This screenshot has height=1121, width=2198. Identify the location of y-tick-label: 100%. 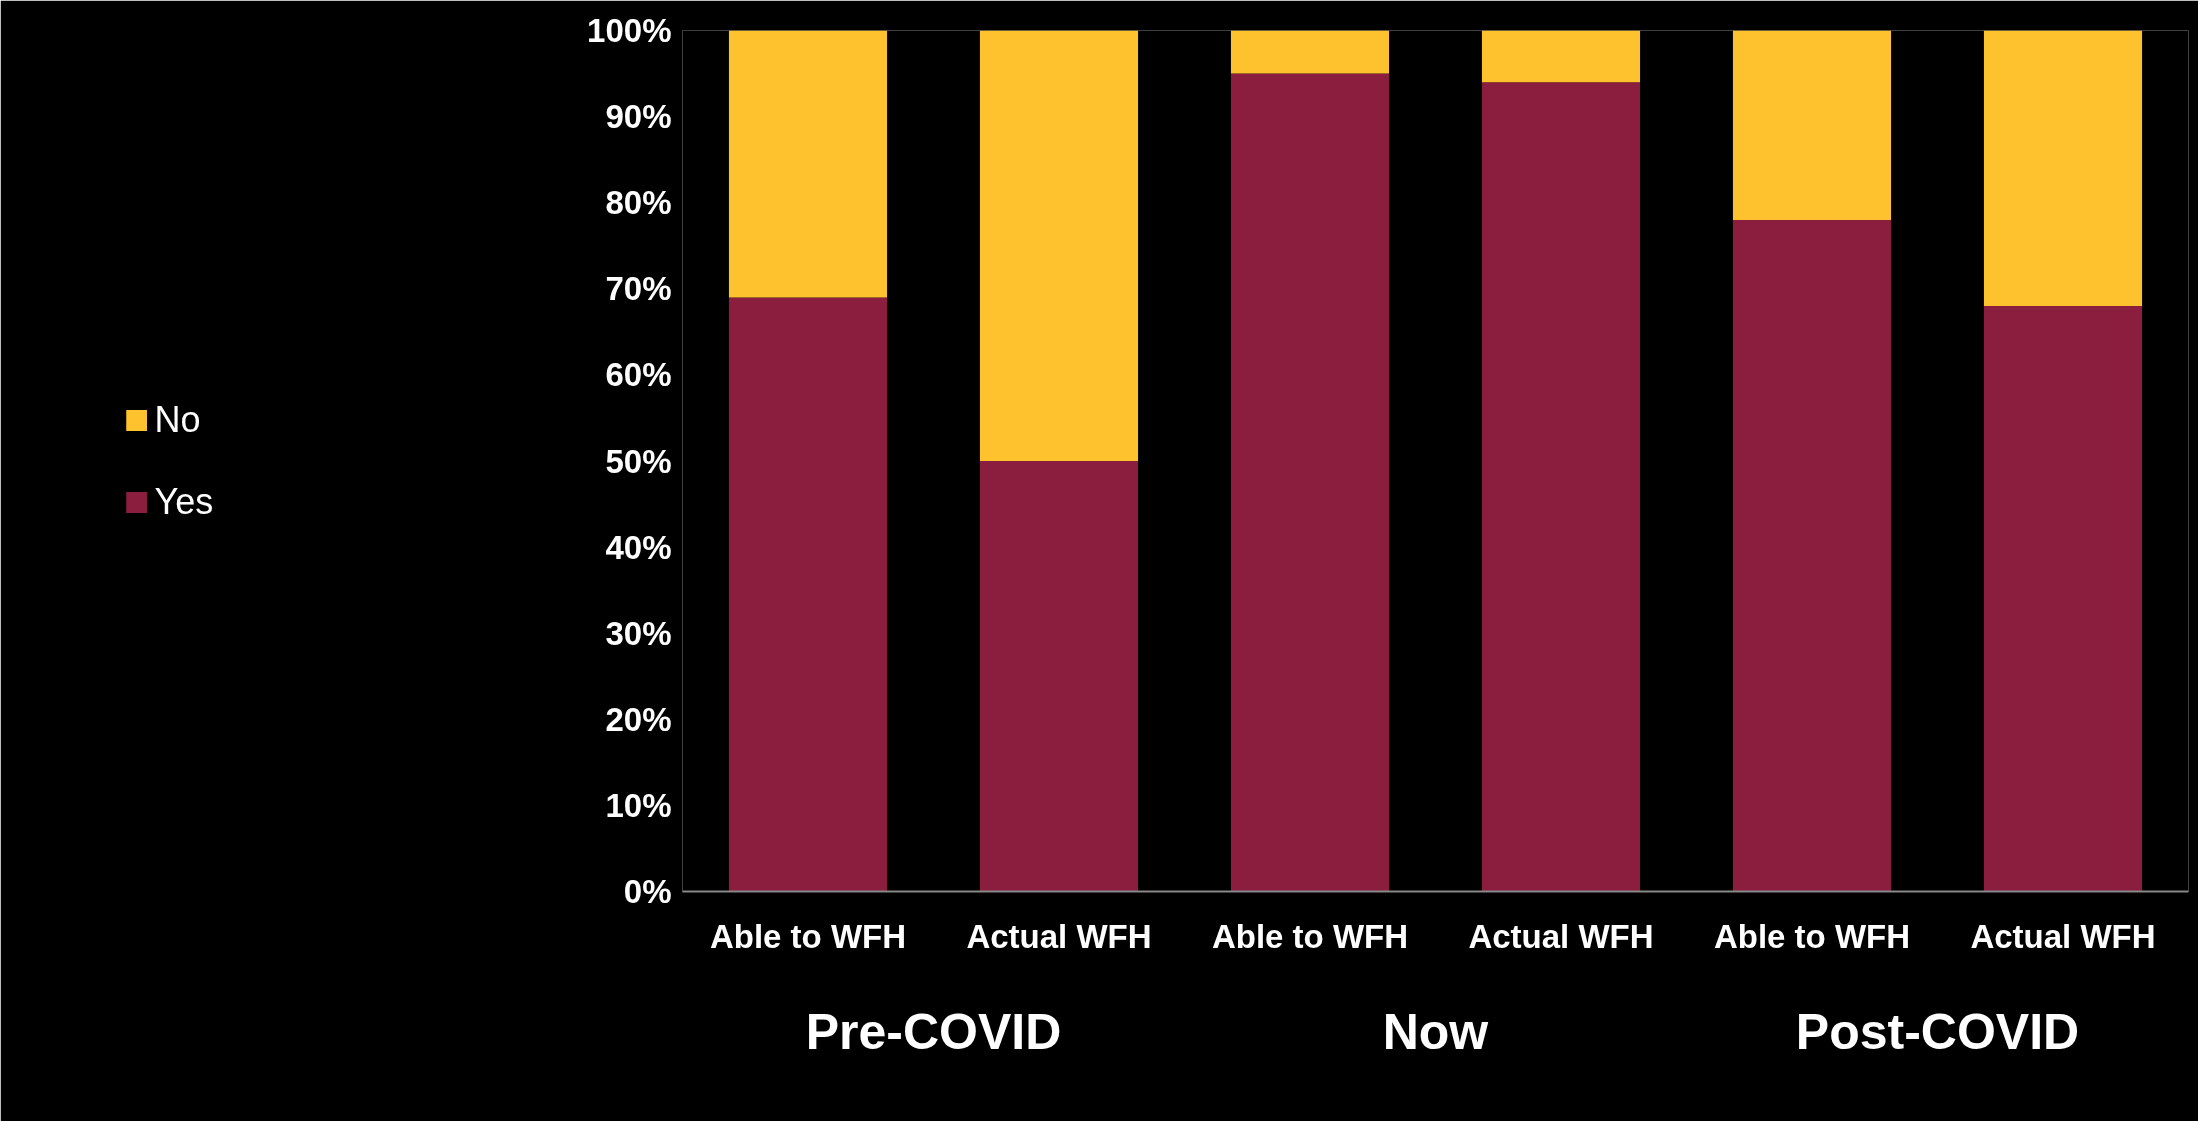
(629, 30).